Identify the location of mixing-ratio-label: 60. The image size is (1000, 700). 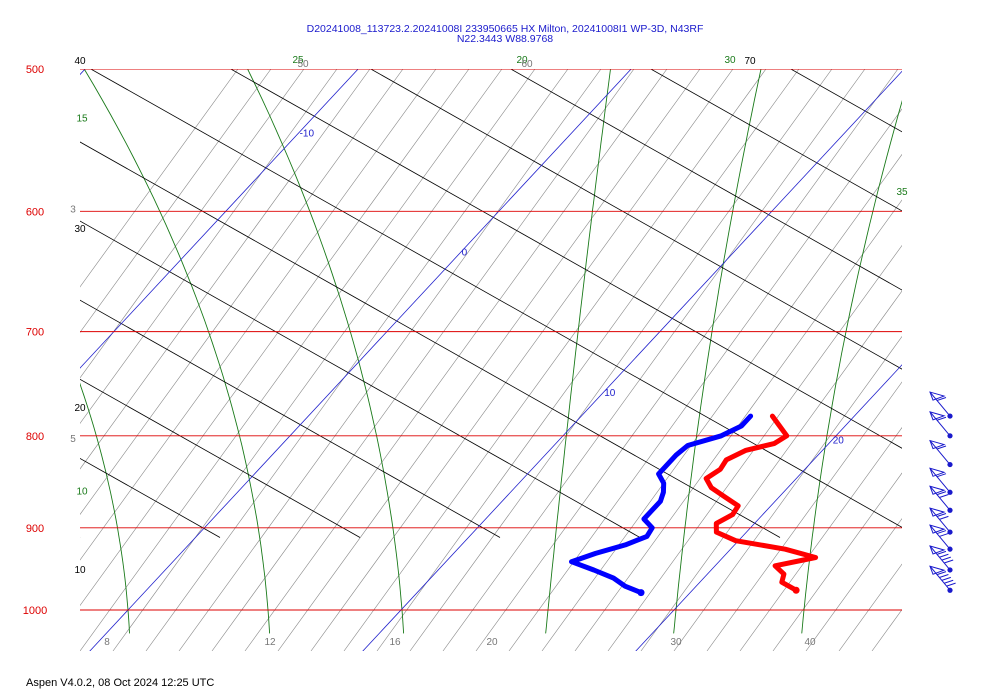
(527, 64).